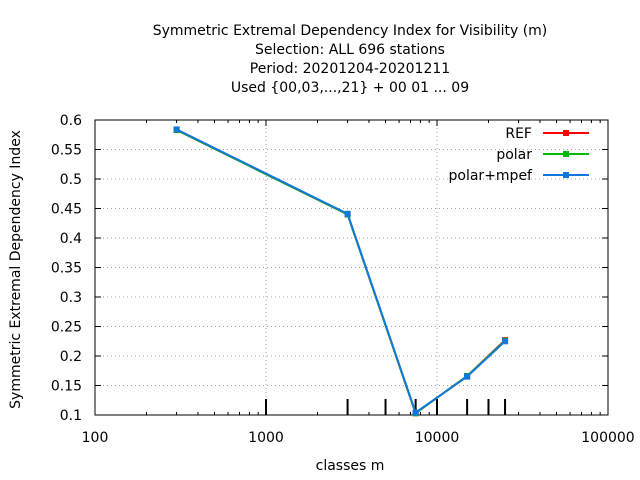 Image resolution: width=640 pixels, height=480 pixels. Describe the element at coordinates (491, 176) in the screenshot. I see `legend-label: polar+mpef` at that location.